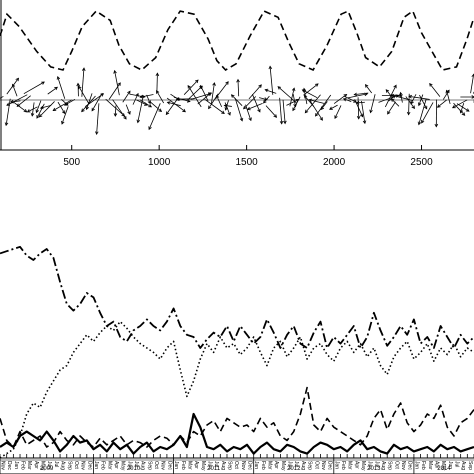 The image size is (474, 474). What do you see at coordinates (63, 465) in the screenshot?
I see `month-tick-label: Aug` at bounding box center [63, 465].